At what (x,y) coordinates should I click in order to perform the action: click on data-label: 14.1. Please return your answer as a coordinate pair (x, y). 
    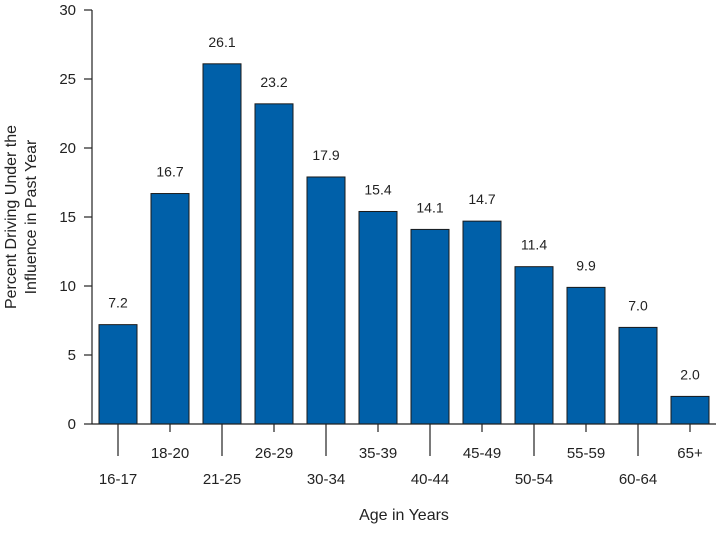
    Looking at the image, I should click on (429, 207).